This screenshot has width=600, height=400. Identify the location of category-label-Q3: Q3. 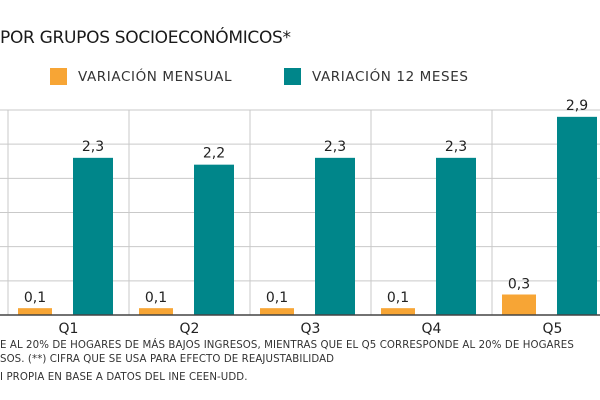
(311, 329).